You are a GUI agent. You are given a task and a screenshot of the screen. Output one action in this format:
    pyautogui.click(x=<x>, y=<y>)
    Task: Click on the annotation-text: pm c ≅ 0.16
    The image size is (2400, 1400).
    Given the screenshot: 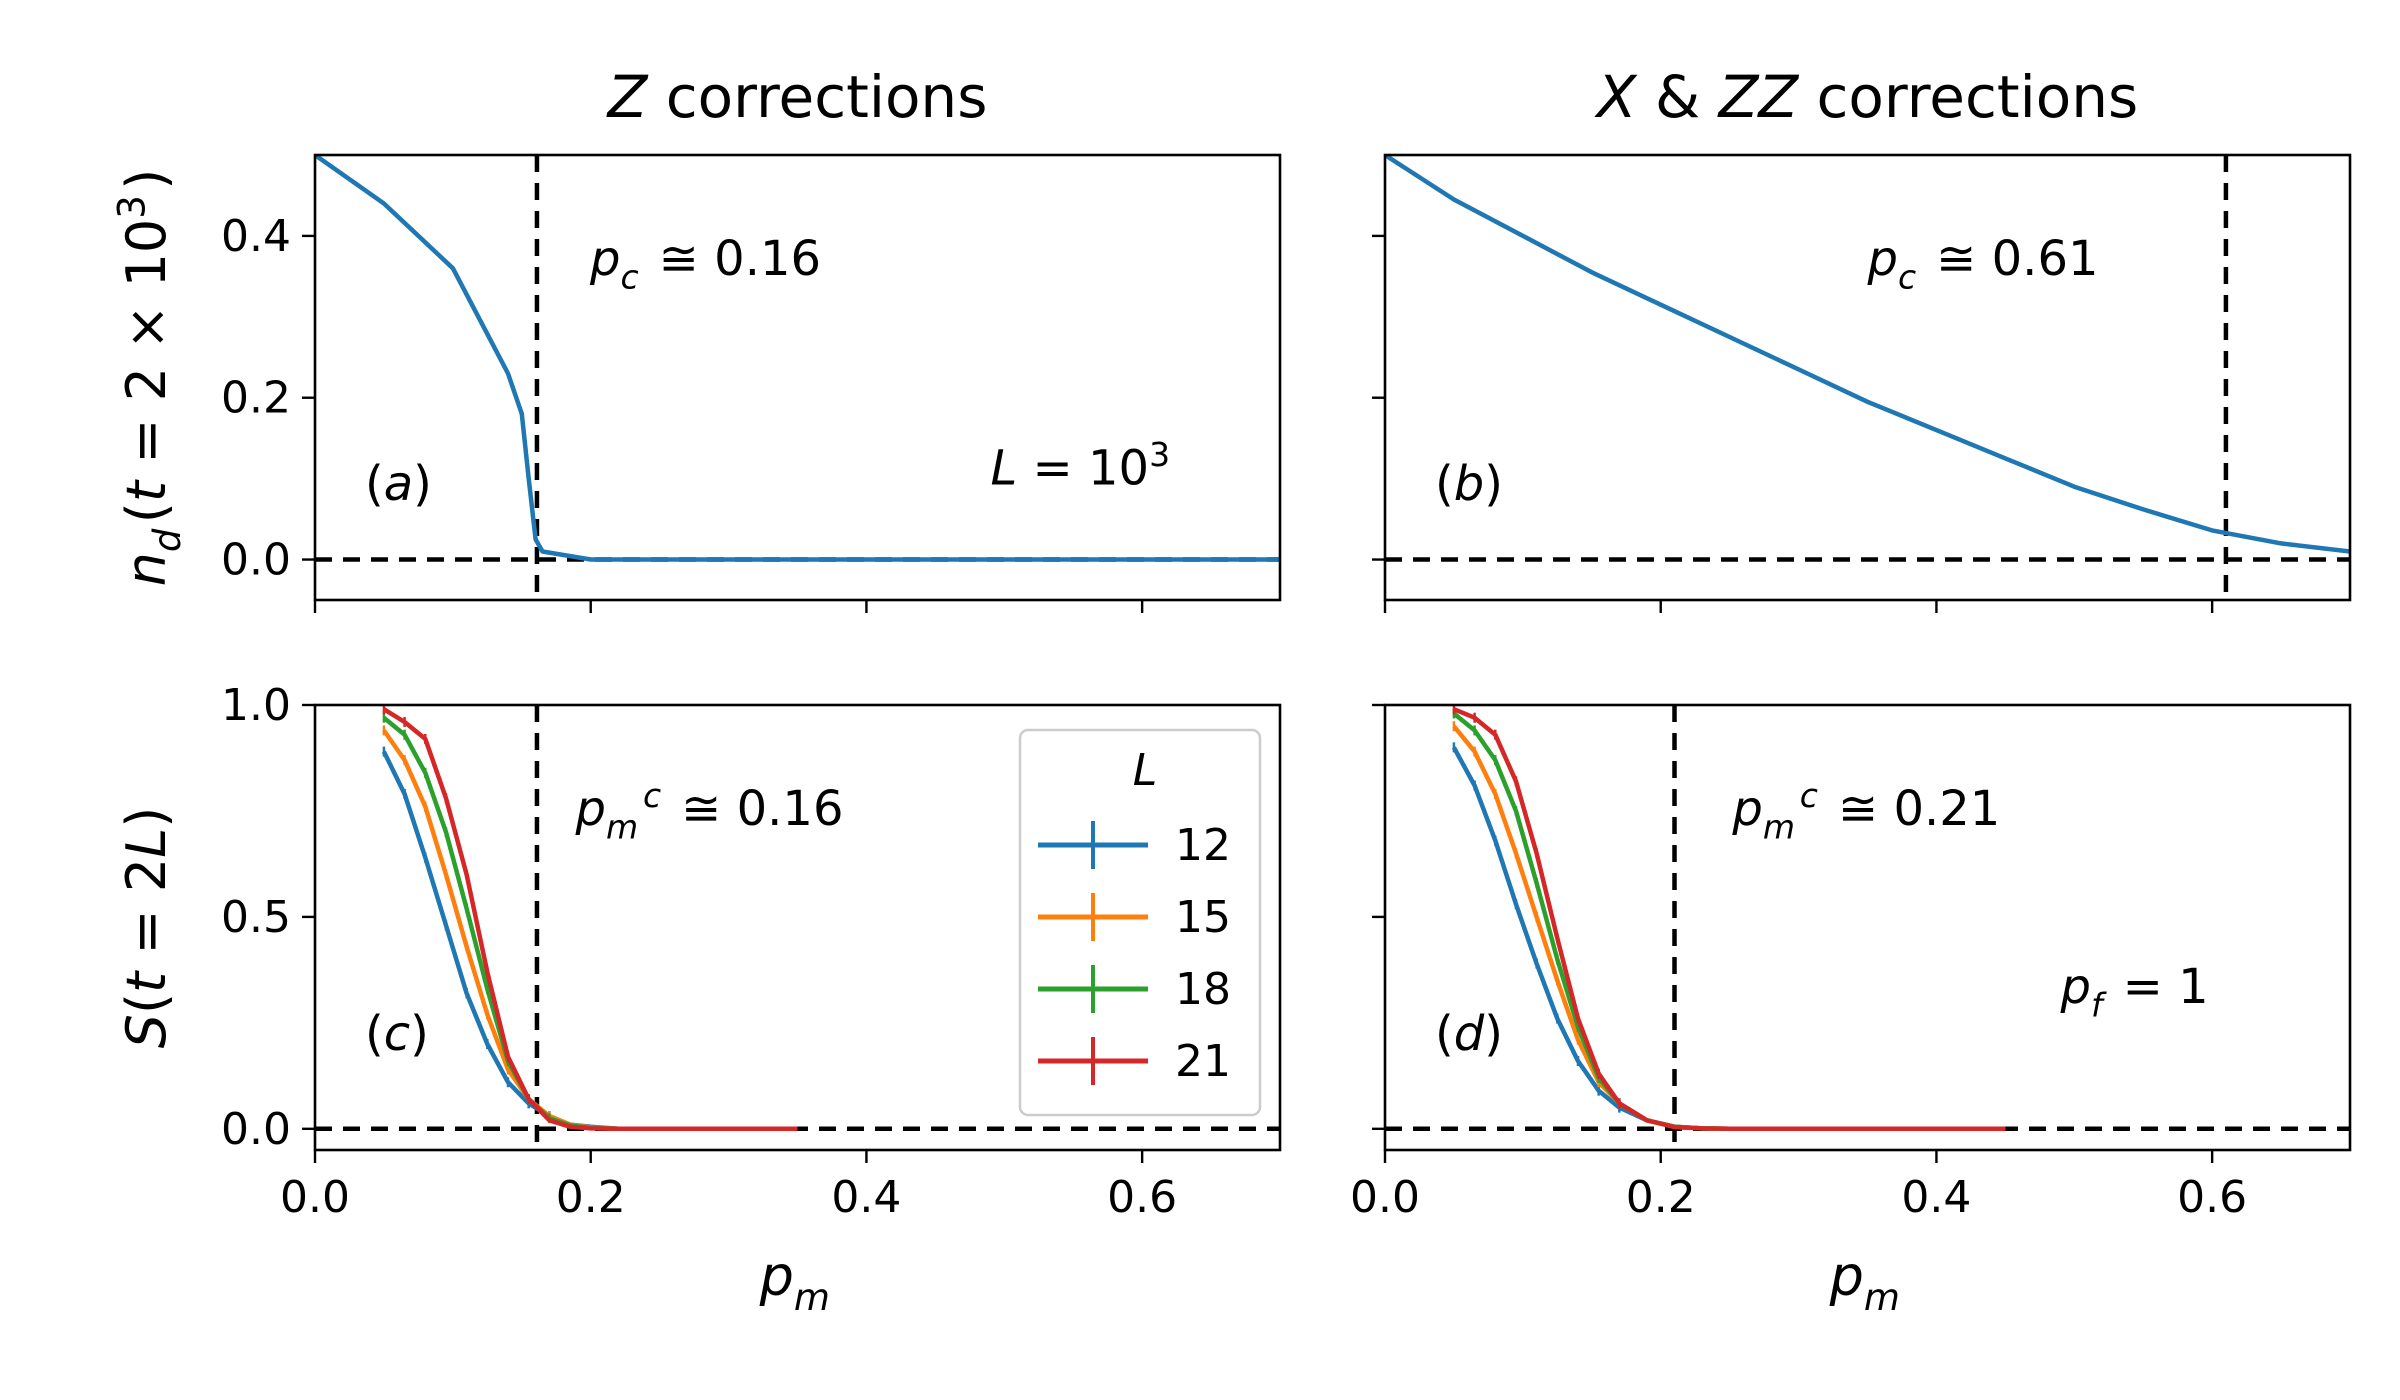 What is the action you would take?
    pyautogui.click(x=709, y=811)
    